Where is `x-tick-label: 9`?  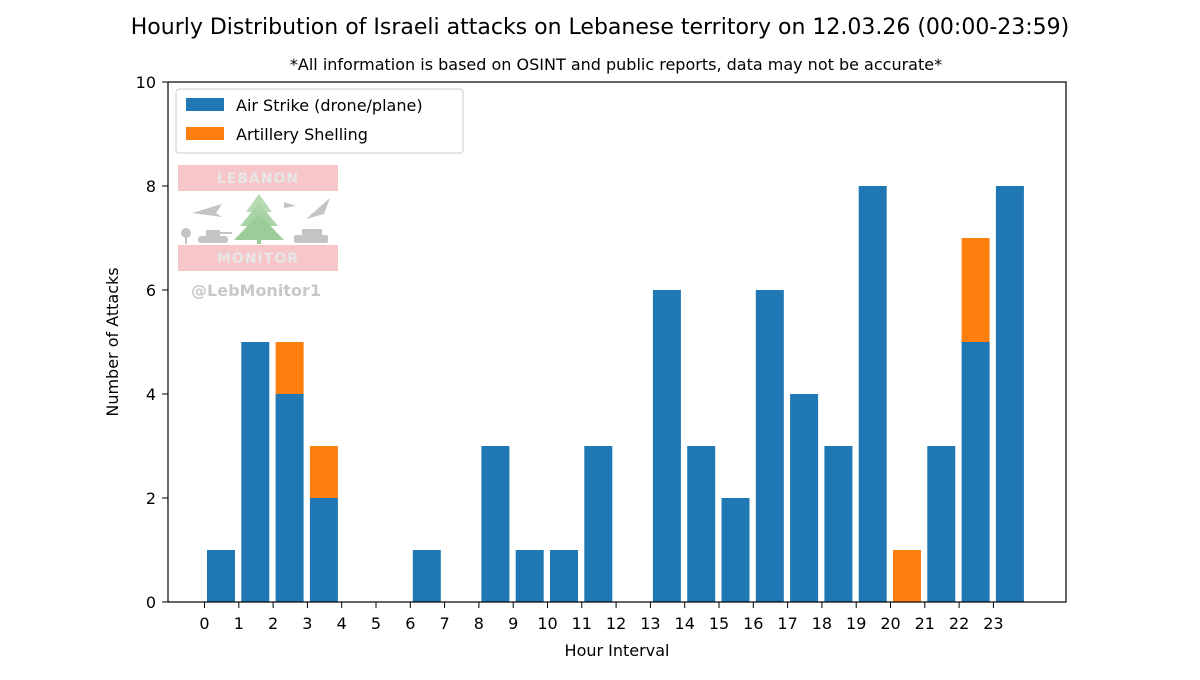 x-tick-label: 9 is located at coordinates (513, 623).